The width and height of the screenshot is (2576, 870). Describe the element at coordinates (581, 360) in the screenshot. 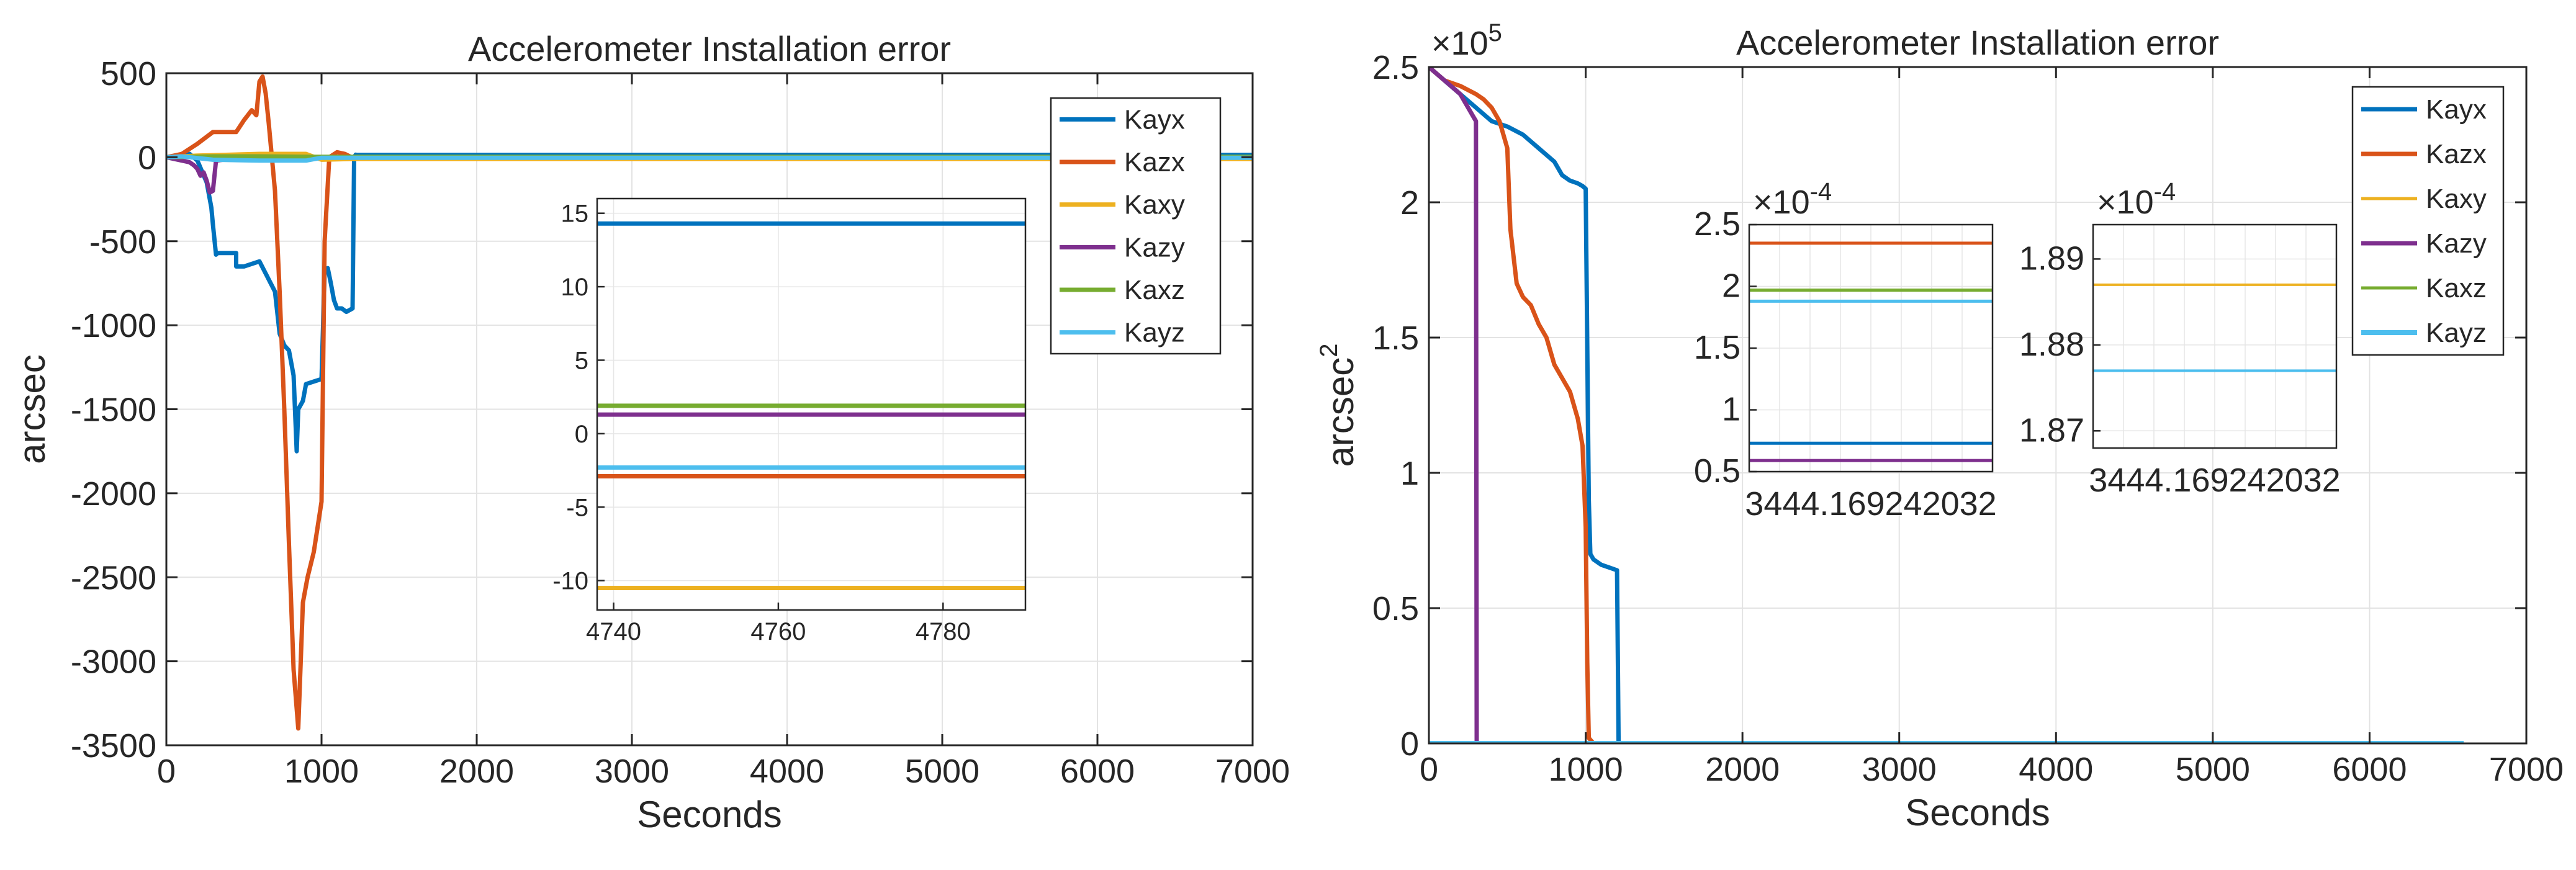

I see `inset-y-tick-label: 5` at that location.